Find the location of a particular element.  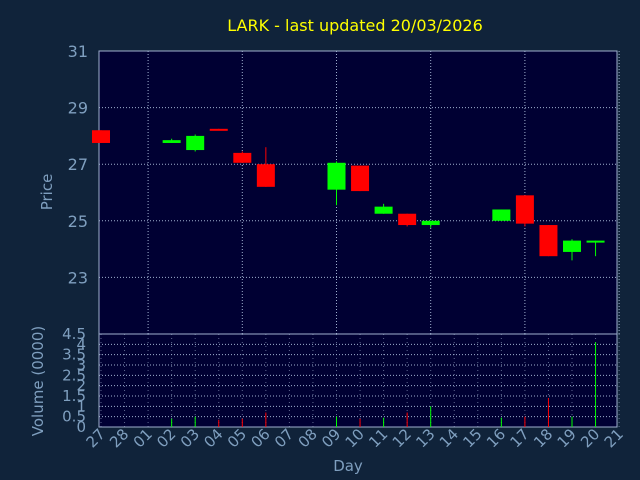

x-tick-label: 21 is located at coordinates (614, 438).